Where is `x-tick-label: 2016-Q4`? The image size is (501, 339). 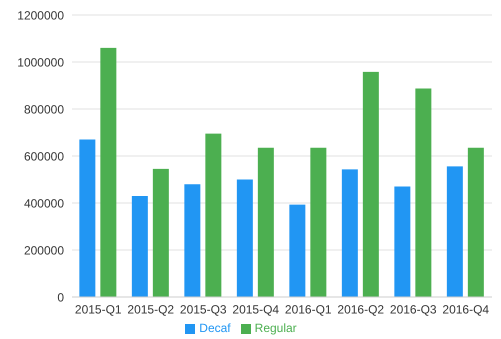 x-tick-label: 2016-Q4 is located at coordinates (466, 309).